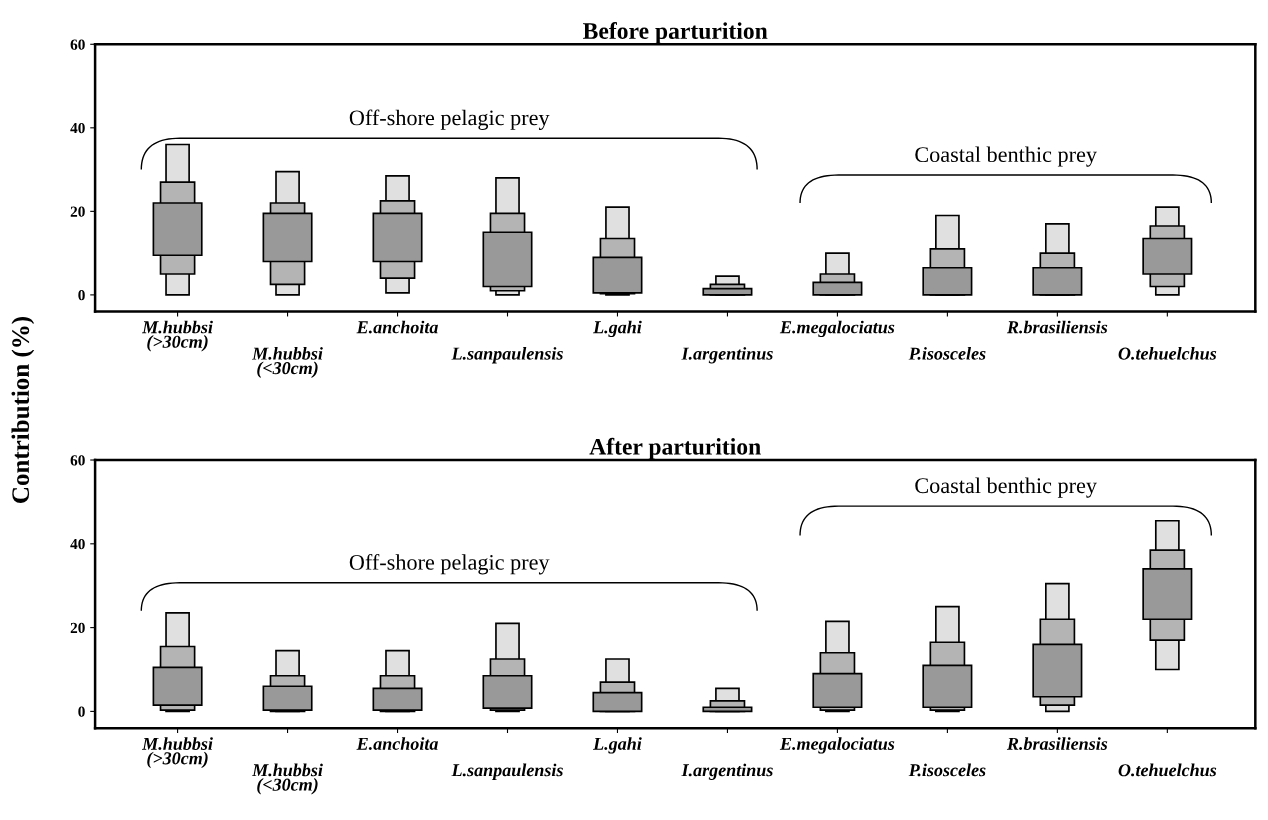  I want to click on chart-title: Before parturition, so click(675, 33).